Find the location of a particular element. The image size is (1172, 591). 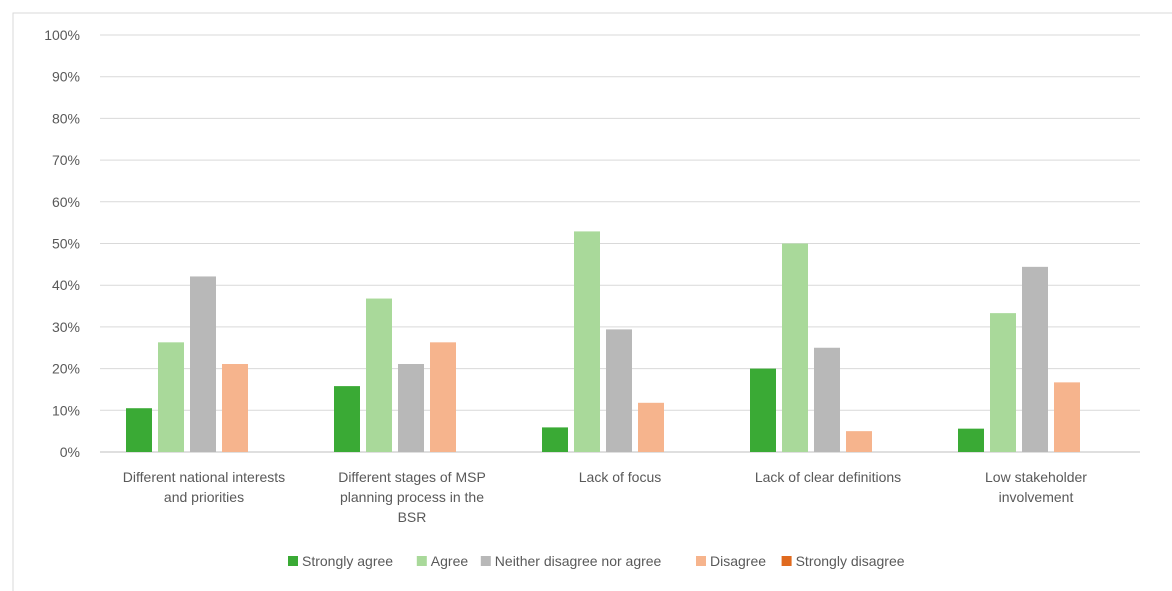

legend-item-agree: Agree is located at coordinates (442, 561).